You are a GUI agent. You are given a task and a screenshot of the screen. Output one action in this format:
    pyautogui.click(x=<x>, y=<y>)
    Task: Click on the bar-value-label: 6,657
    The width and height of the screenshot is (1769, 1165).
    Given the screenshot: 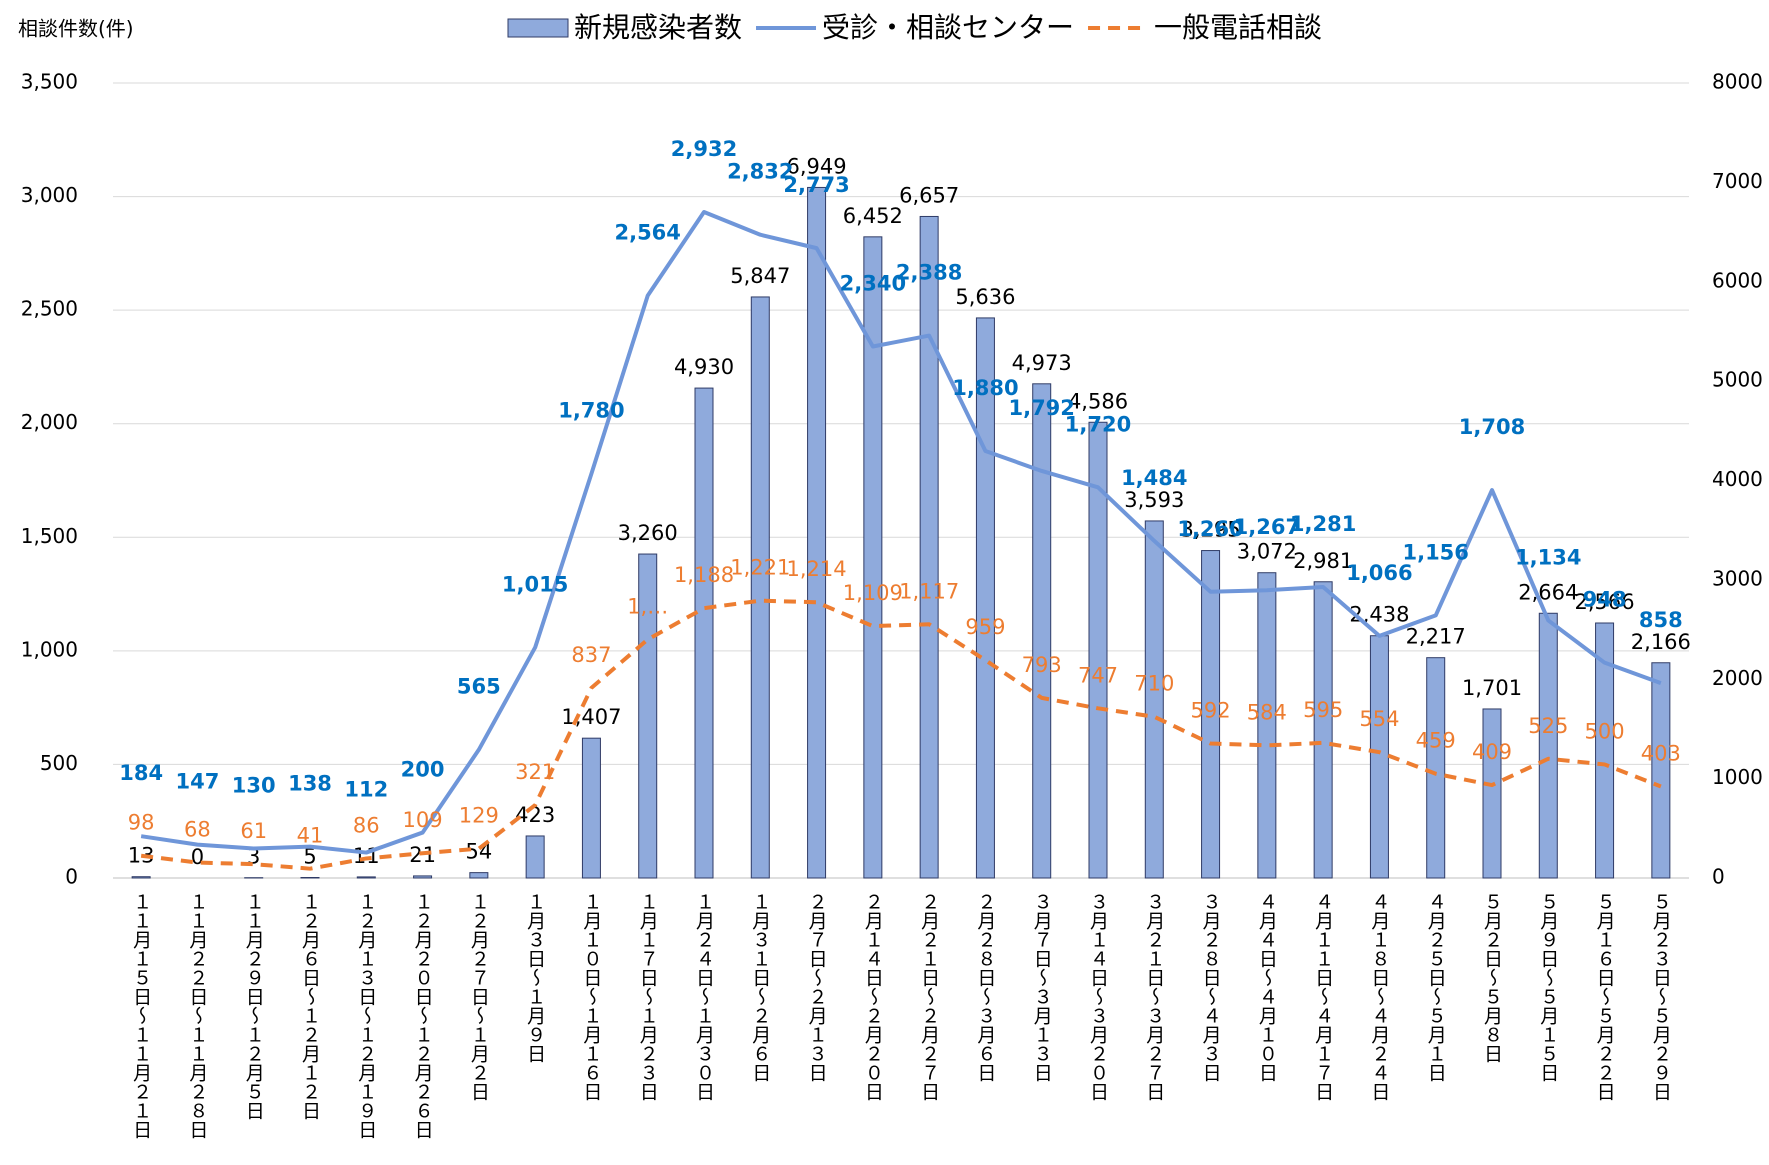 What is the action you would take?
    pyautogui.click(x=929, y=195)
    